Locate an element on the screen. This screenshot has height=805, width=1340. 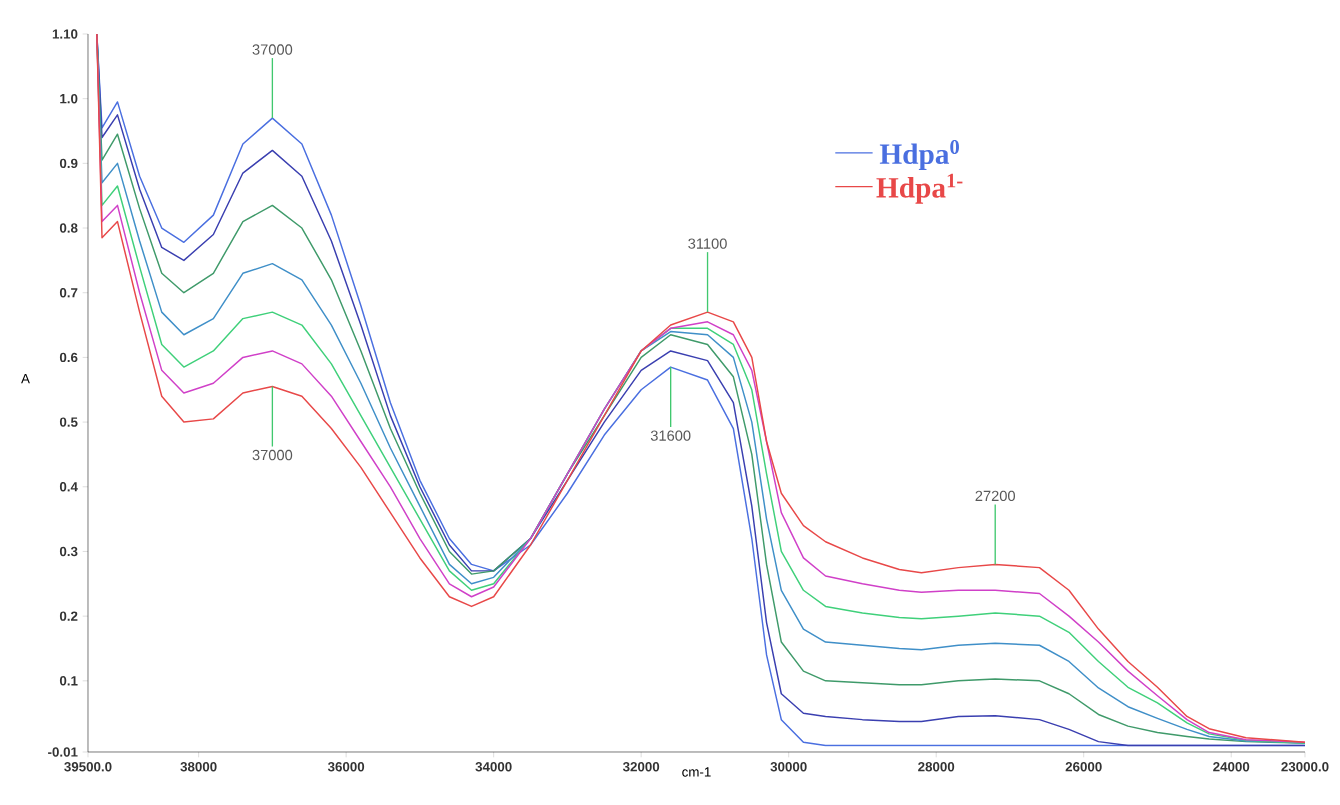
x-tick-label: 30000 is located at coordinates (788, 767).